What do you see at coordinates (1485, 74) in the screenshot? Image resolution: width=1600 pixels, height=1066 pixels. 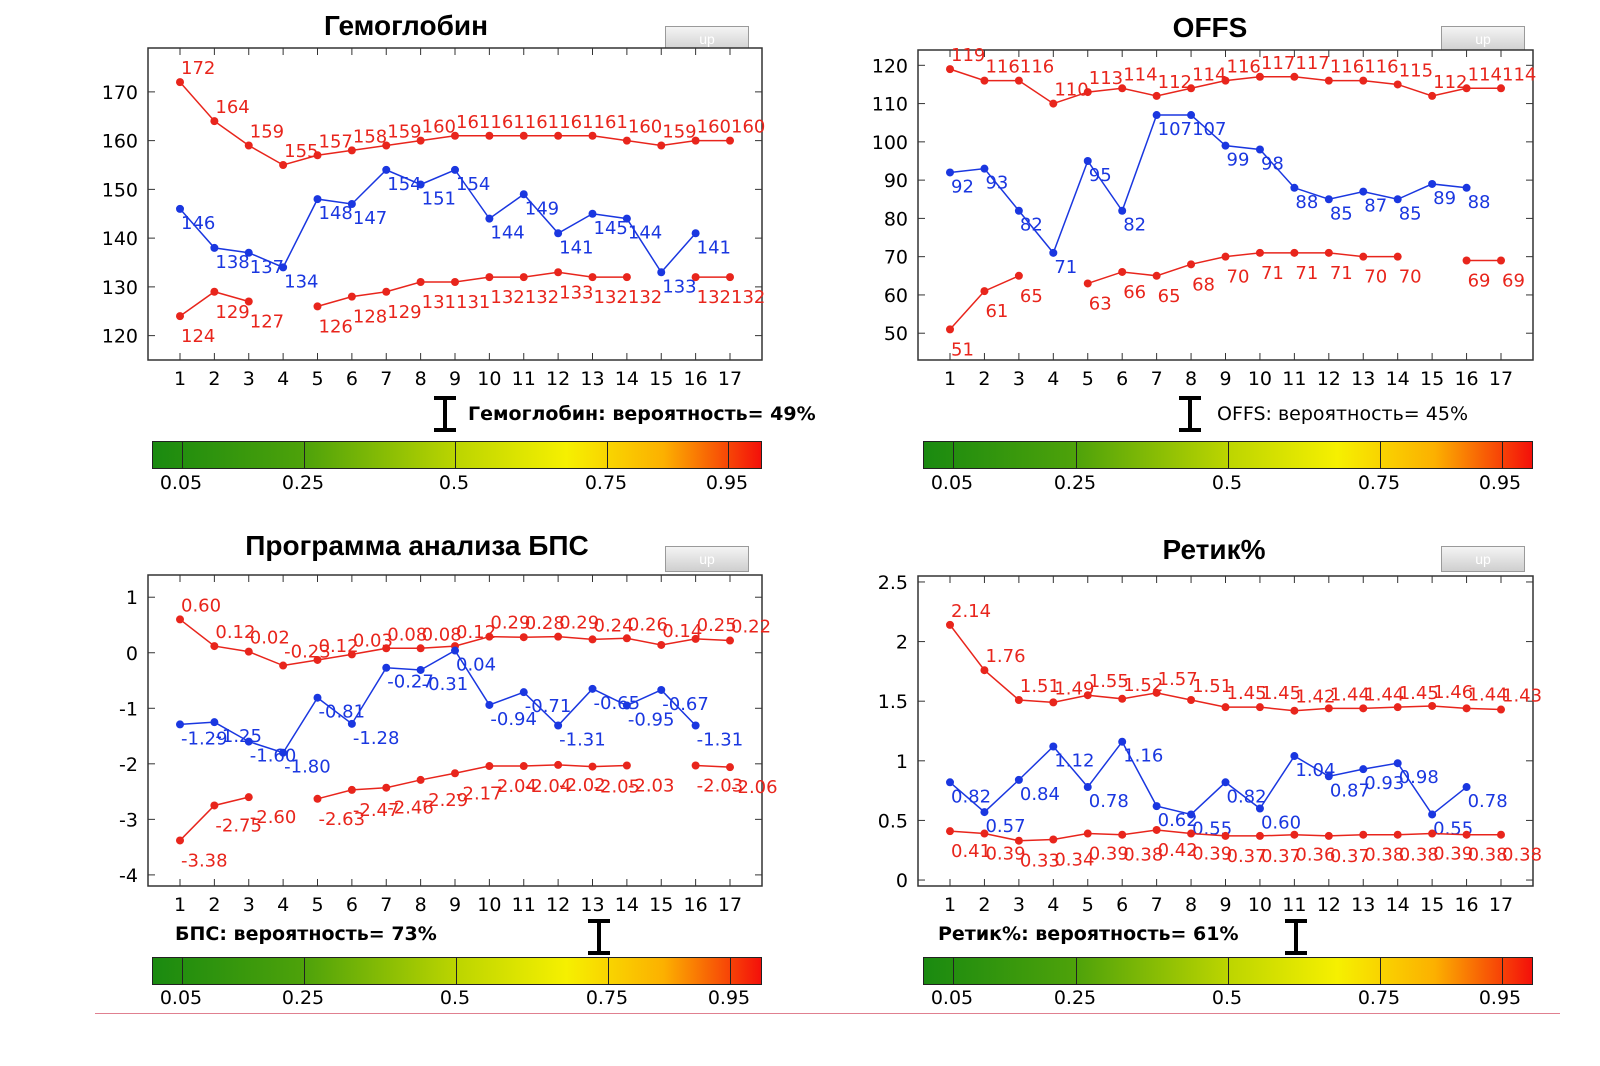 I see `data-label-upper: 114` at bounding box center [1485, 74].